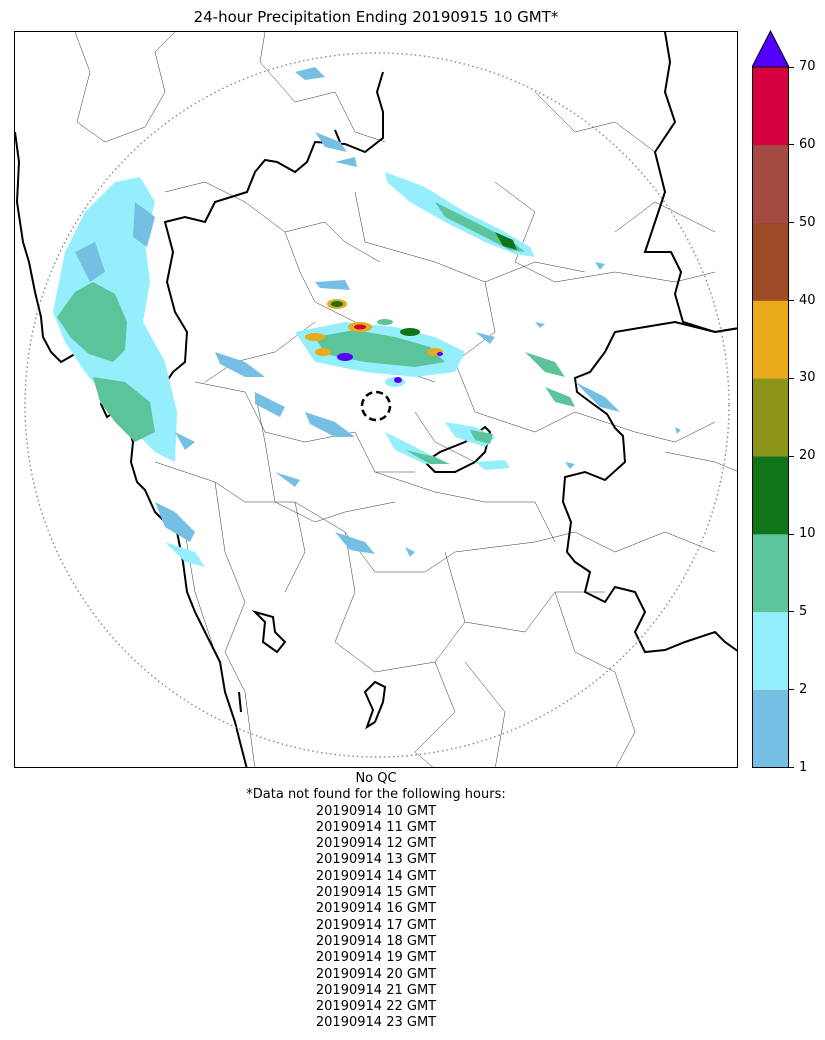 The width and height of the screenshot is (825, 1040). I want to click on colorbar-outline, so click(770, 417).